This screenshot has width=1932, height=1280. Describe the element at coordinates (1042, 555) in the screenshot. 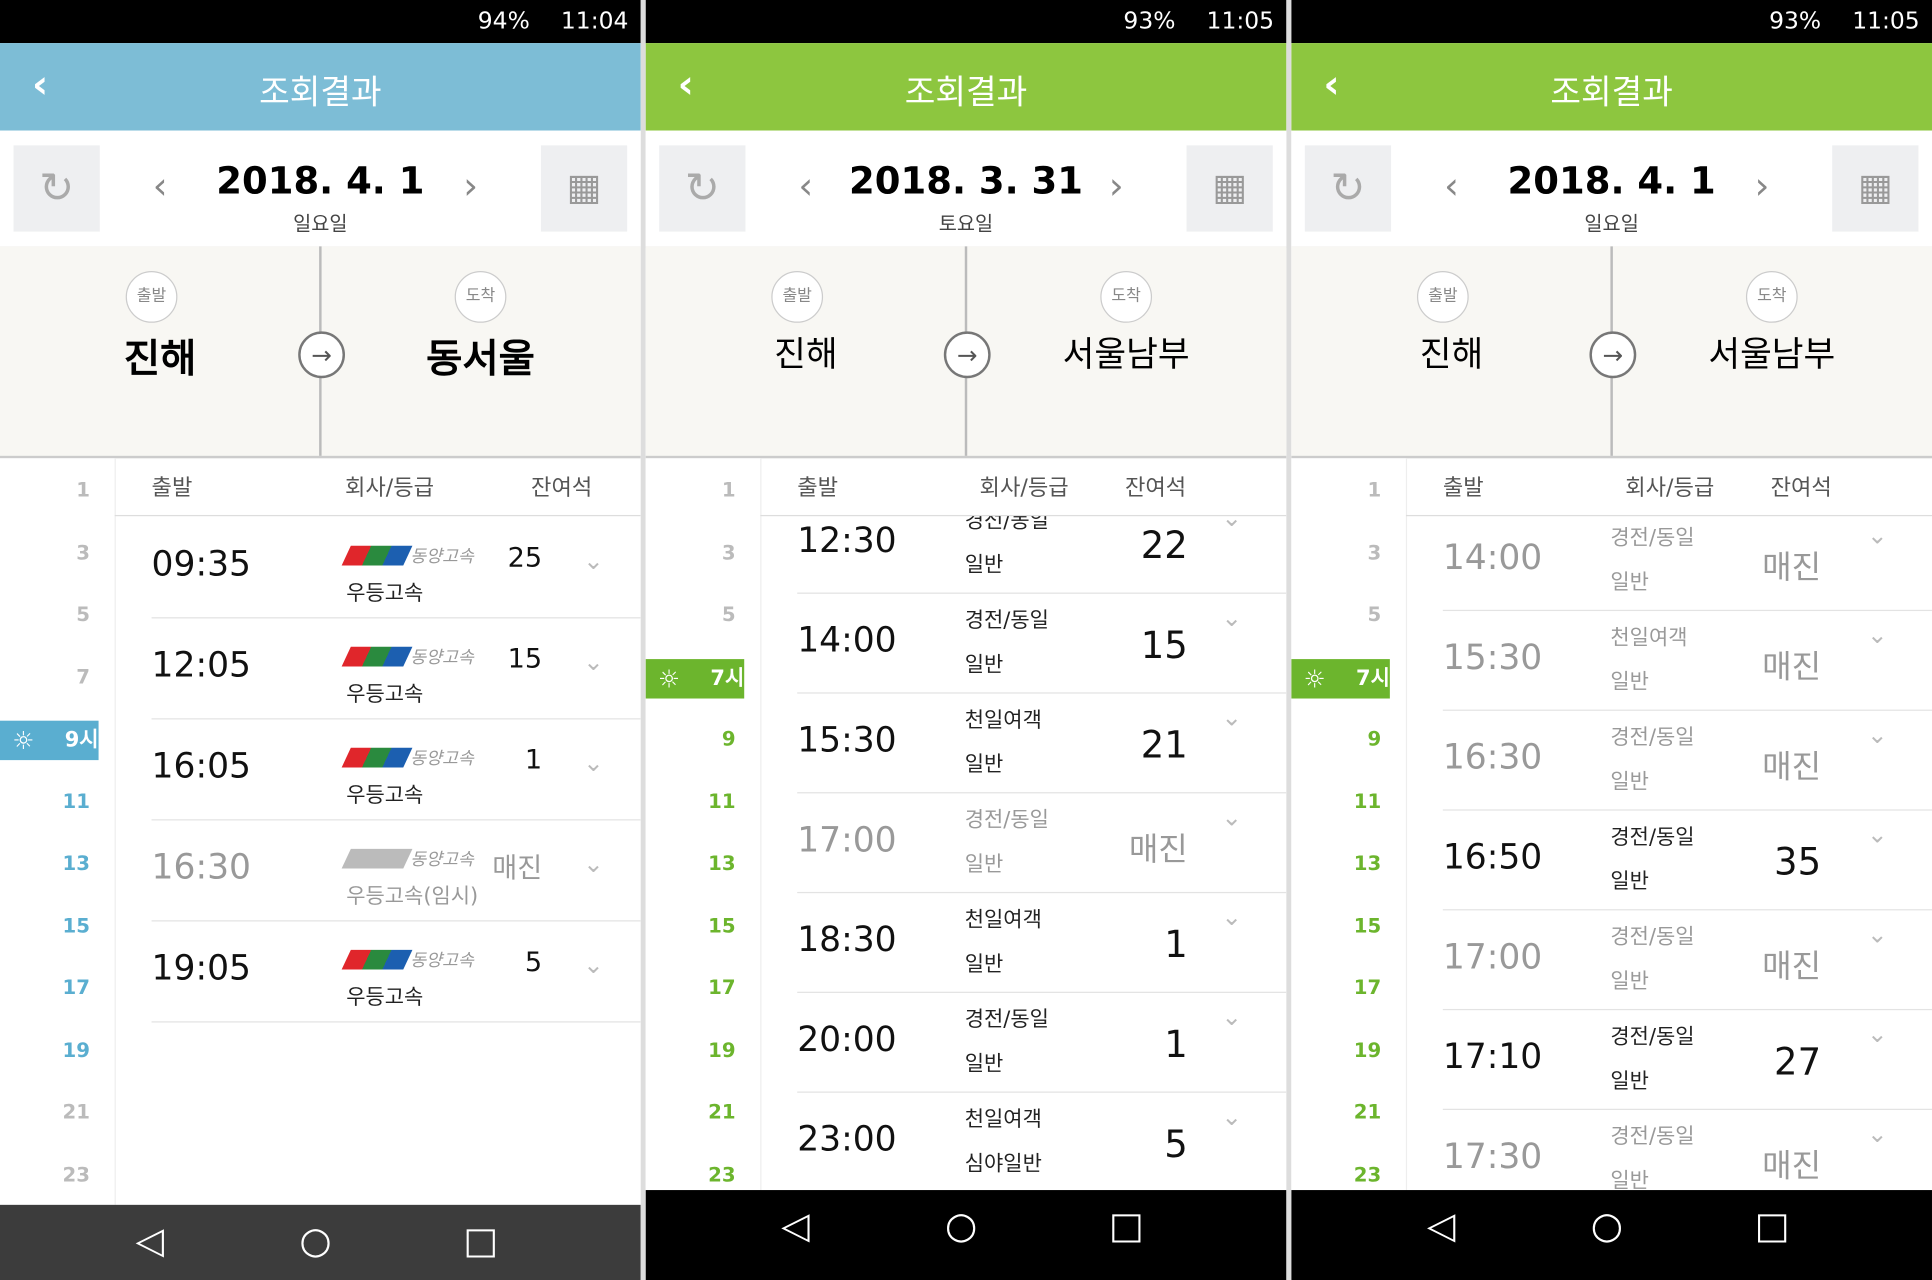

I see `schedule-row: 12:30 경전/동일 일반 22 ⌄` at that location.